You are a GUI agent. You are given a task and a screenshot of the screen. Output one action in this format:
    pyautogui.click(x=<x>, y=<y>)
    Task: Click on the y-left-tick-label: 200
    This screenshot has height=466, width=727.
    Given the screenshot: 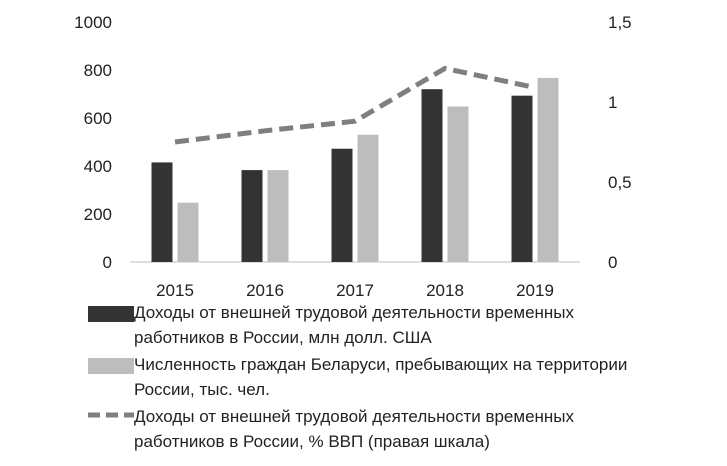 What is the action you would take?
    pyautogui.click(x=98, y=214)
    